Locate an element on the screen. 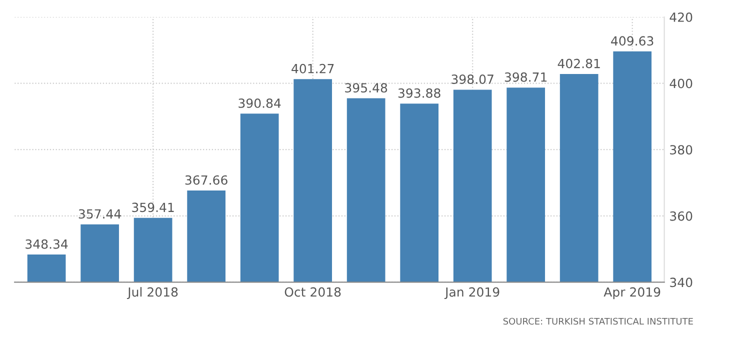  y-tick-label: 380 is located at coordinates (681, 150).